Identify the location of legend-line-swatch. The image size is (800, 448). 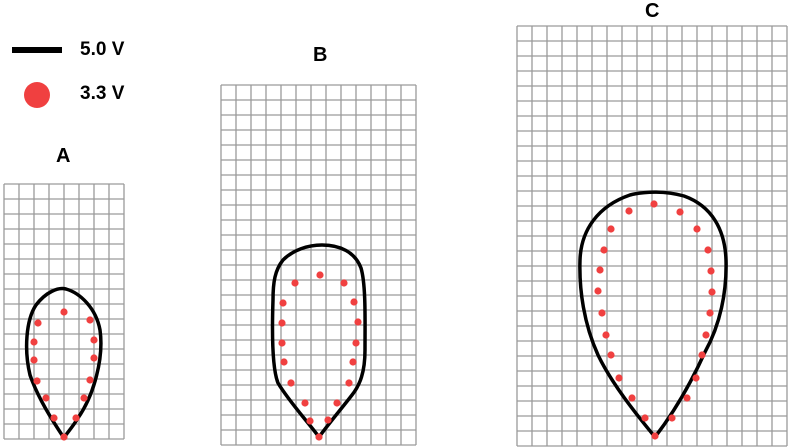
(37, 50).